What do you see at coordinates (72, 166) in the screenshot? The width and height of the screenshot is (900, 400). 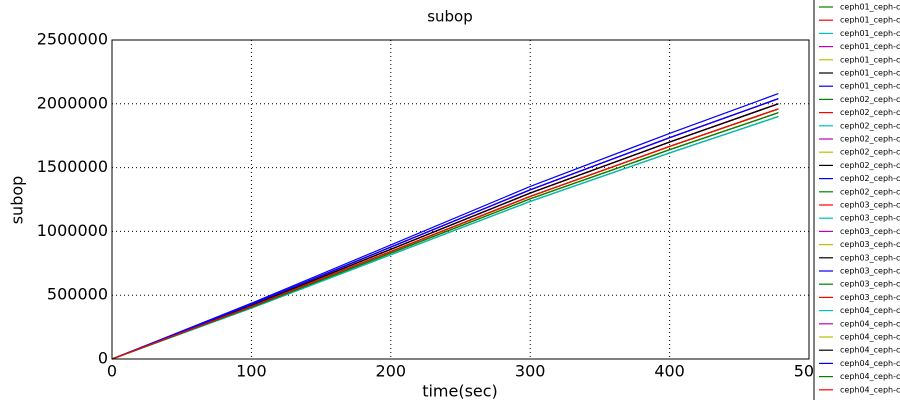 I see `y-tick-label: 1500000` at bounding box center [72, 166].